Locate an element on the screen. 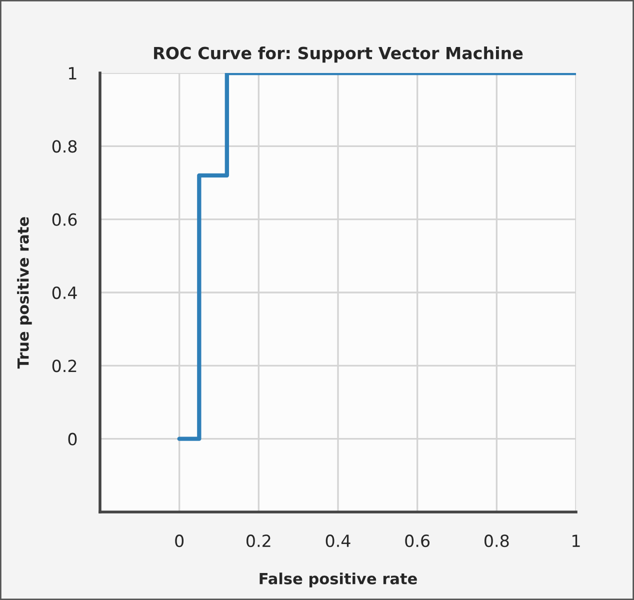 This screenshot has width=634, height=600. x-tick-label: 0.2 is located at coordinates (258, 541).